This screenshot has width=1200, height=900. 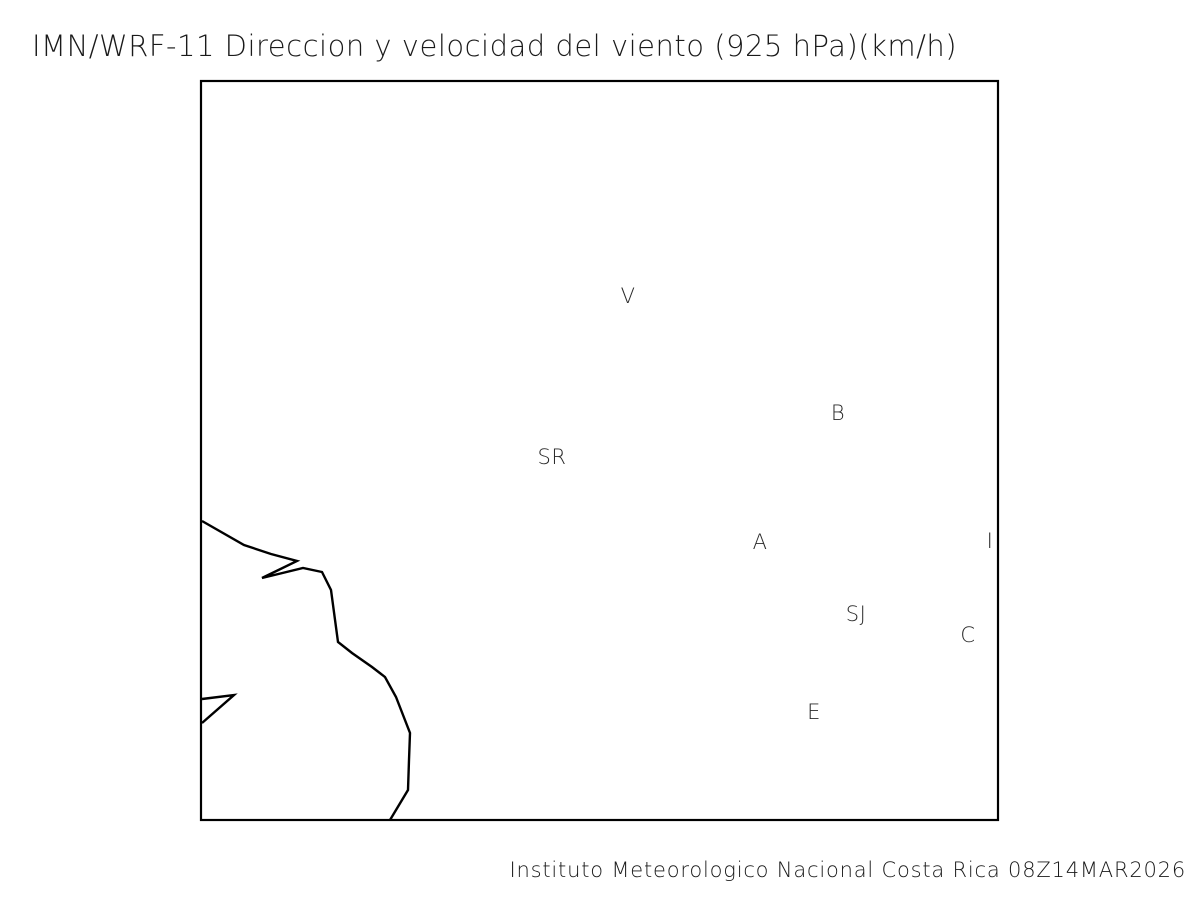 I want to click on station-label-sr: SR, so click(x=552, y=457).